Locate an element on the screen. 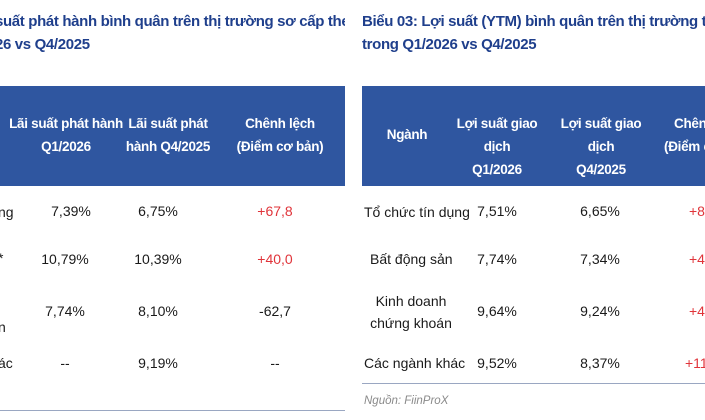 This screenshot has width=705, height=420. row-label: ng is located at coordinates (7, 212).